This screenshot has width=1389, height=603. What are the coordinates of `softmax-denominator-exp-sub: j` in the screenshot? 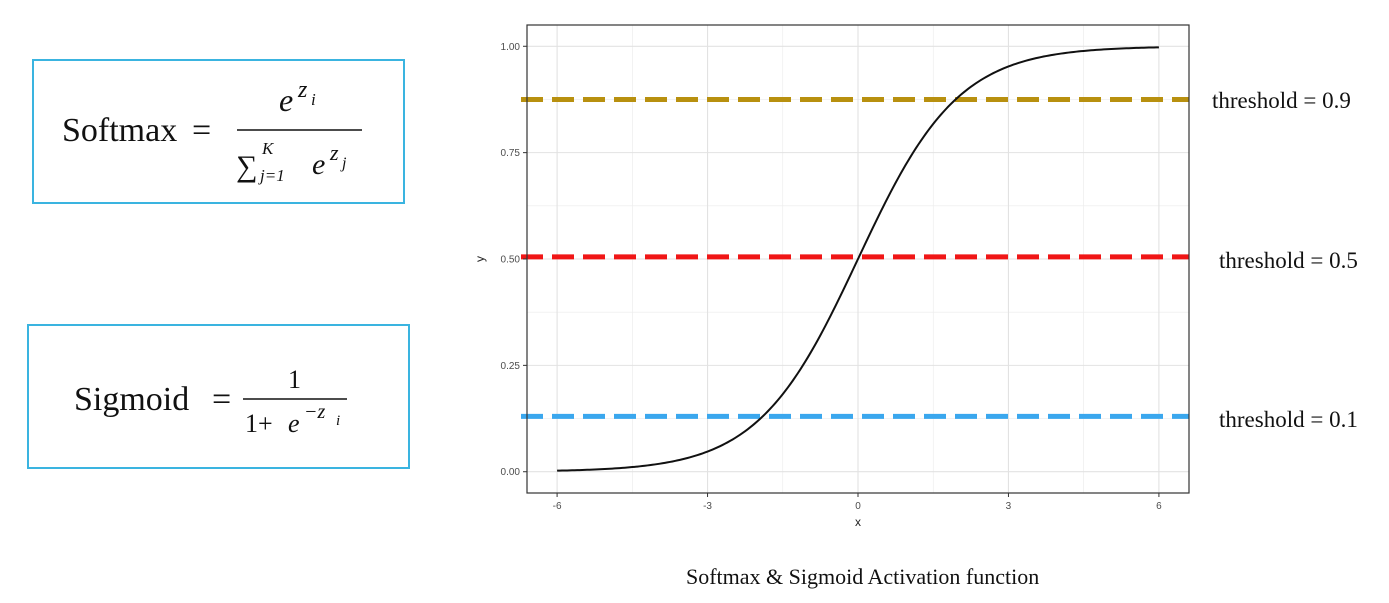 It's located at (343, 163).